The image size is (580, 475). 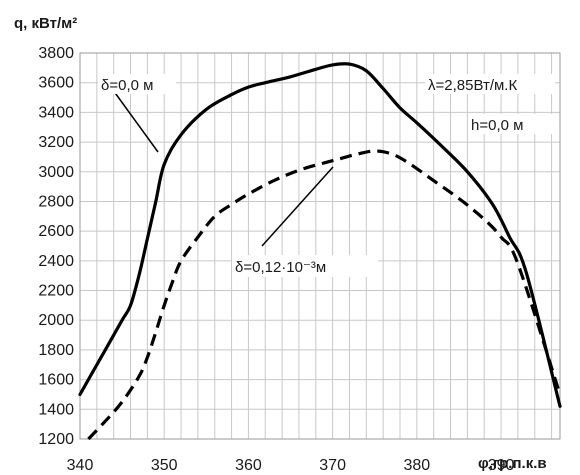 I want to click on y-tick-label: 2600, so click(x=56, y=231).